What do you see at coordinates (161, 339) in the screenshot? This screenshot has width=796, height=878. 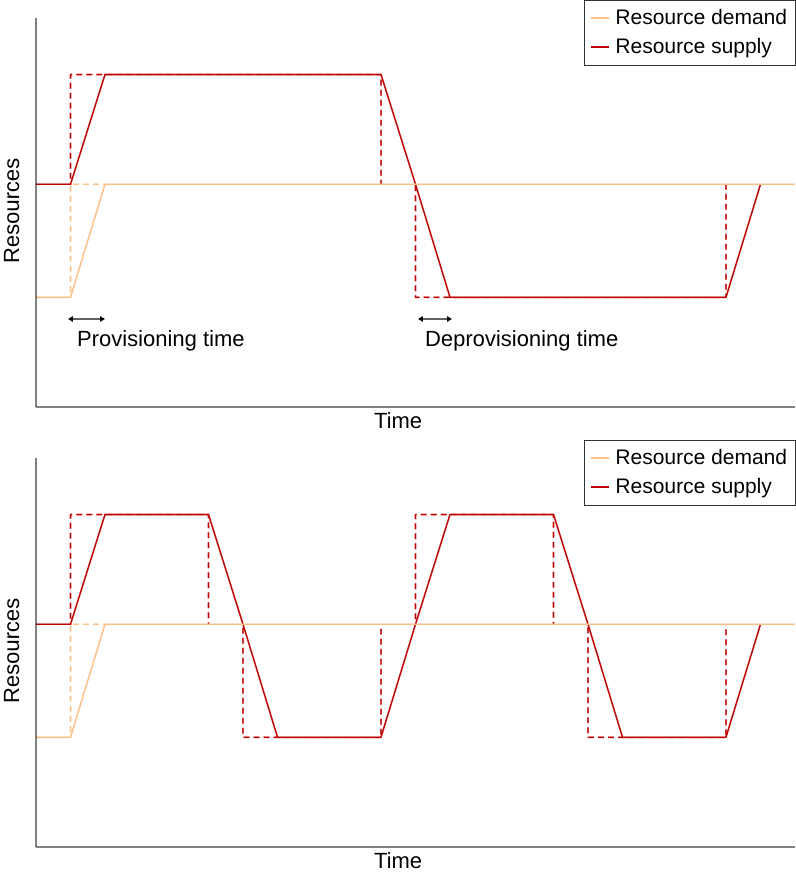 I see `annotation: Provisioning time` at bounding box center [161, 339].